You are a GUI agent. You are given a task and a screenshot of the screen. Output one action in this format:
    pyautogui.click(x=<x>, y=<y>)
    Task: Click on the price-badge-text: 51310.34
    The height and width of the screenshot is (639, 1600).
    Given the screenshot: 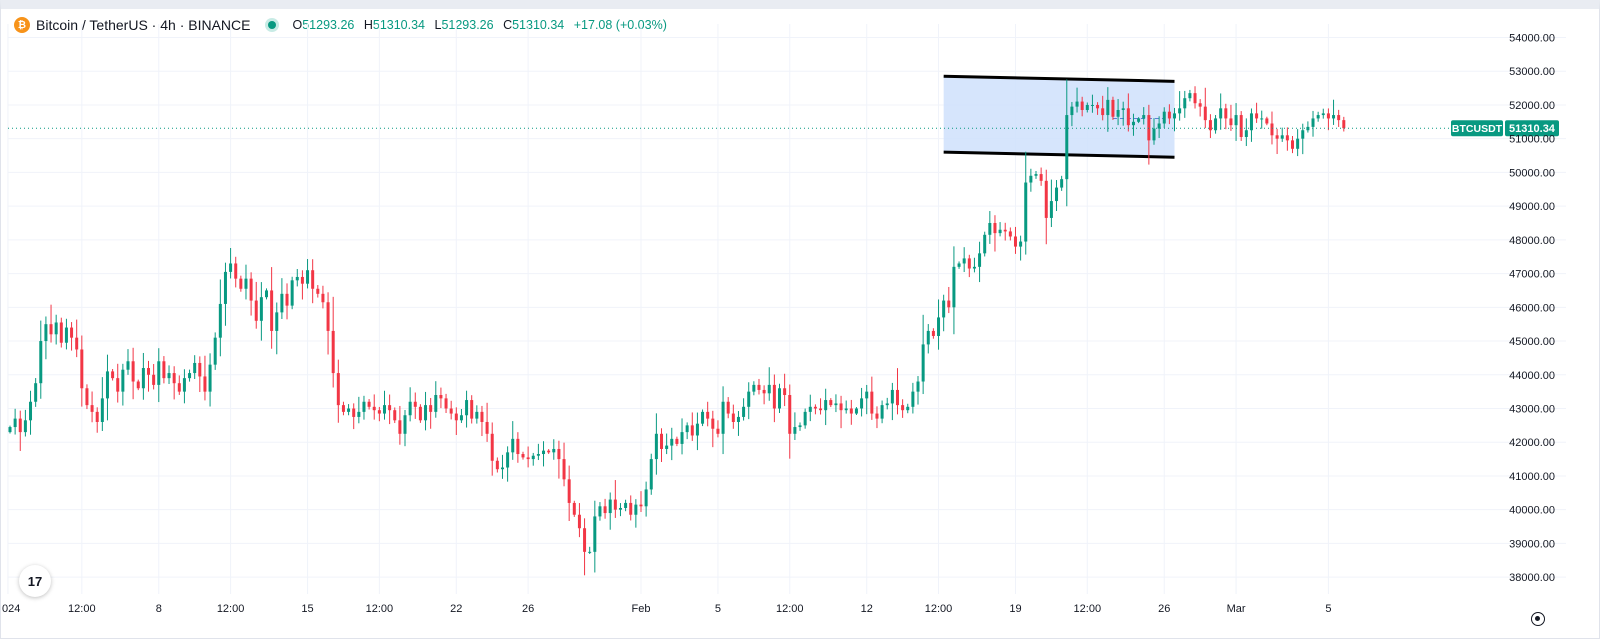 What is the action you would take?
    pyautogui.click(x=1532, y=129)
    